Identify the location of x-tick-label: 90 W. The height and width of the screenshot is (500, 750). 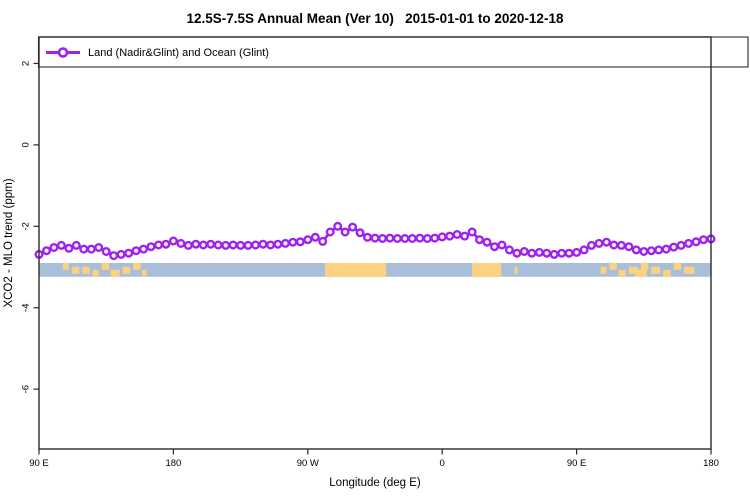
(308, 463).